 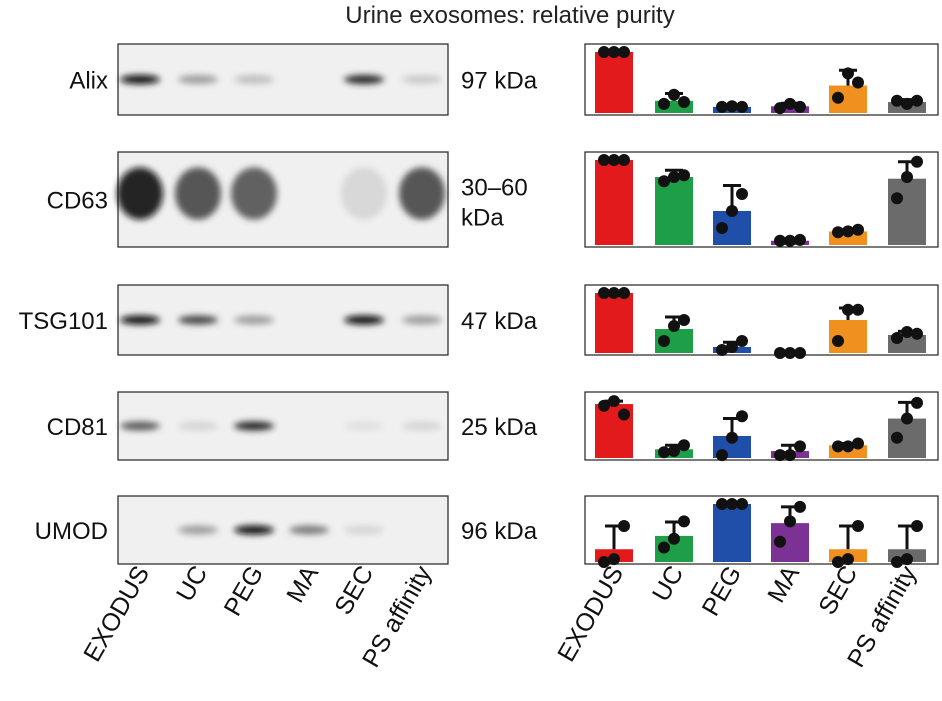 I want to click on marker-label: CD81, so click(x=77, y=427).